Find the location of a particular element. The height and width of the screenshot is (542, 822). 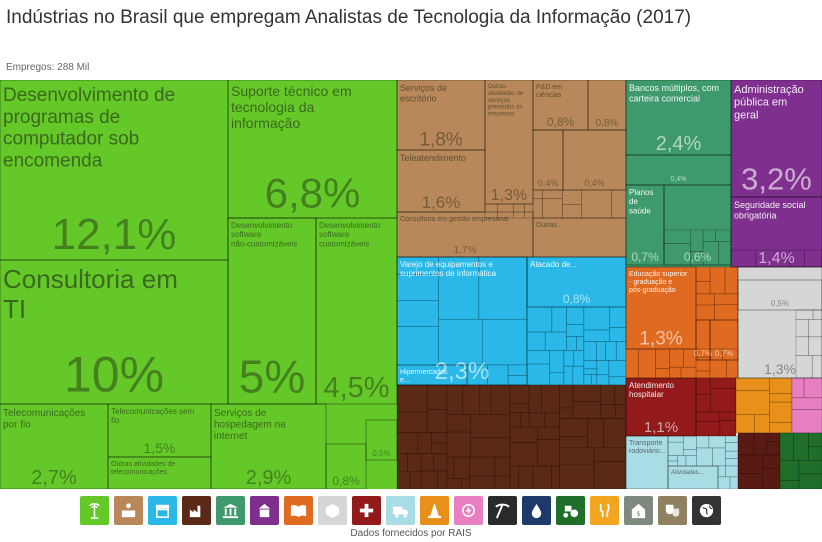

treemap-tile: 0,6% is located at coordinates (697, 225).